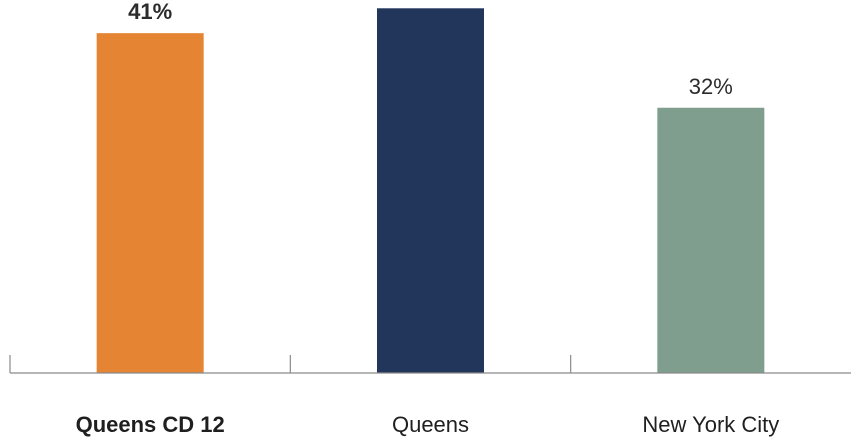 The height and width of the screenshot is (441, 851). What do you see at coordinates (710, 424) in the screenshot?
I see `category-label-new-york-city: New York City` at bounding box center [710, 424].